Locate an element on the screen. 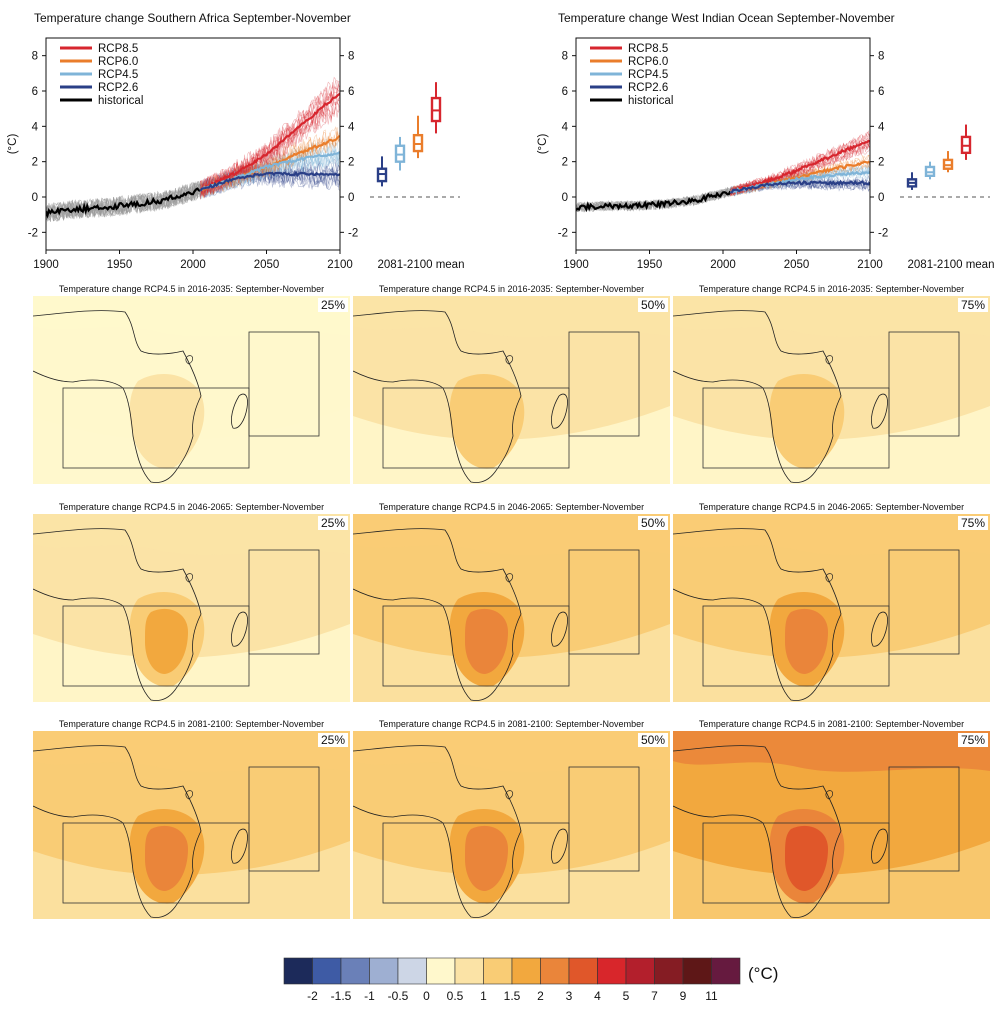 This screenshot has width=994, height=1024. x-tick-label: 2050 is located at coordinates (267, 265).